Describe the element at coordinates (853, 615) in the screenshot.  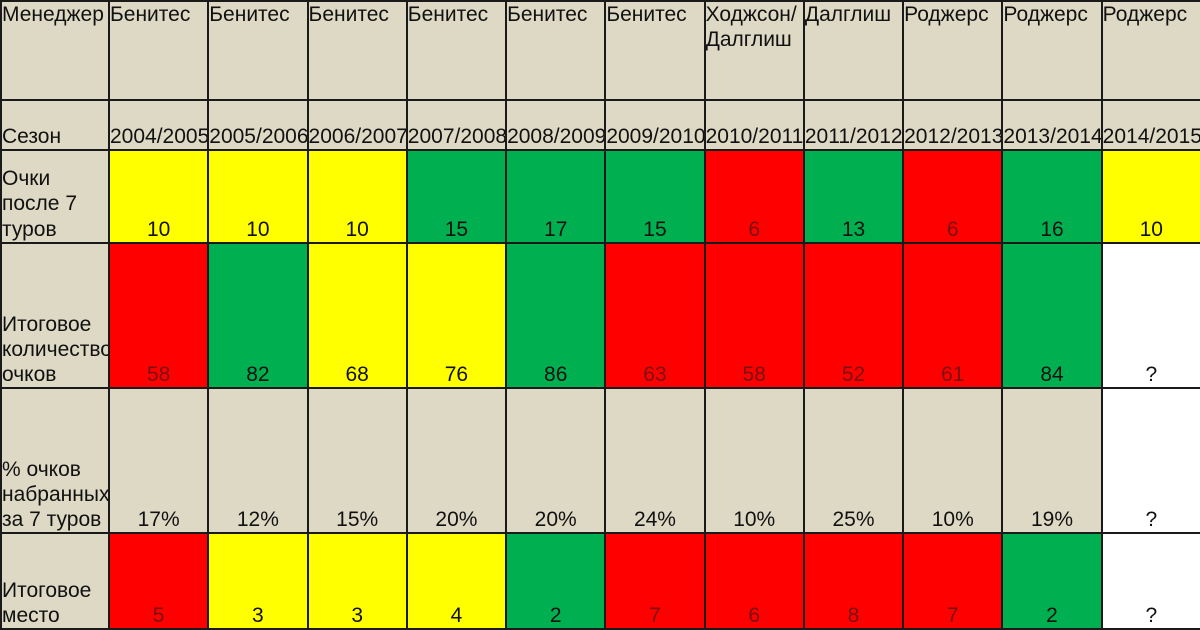
I see `place-cell-text: 8` at that location.